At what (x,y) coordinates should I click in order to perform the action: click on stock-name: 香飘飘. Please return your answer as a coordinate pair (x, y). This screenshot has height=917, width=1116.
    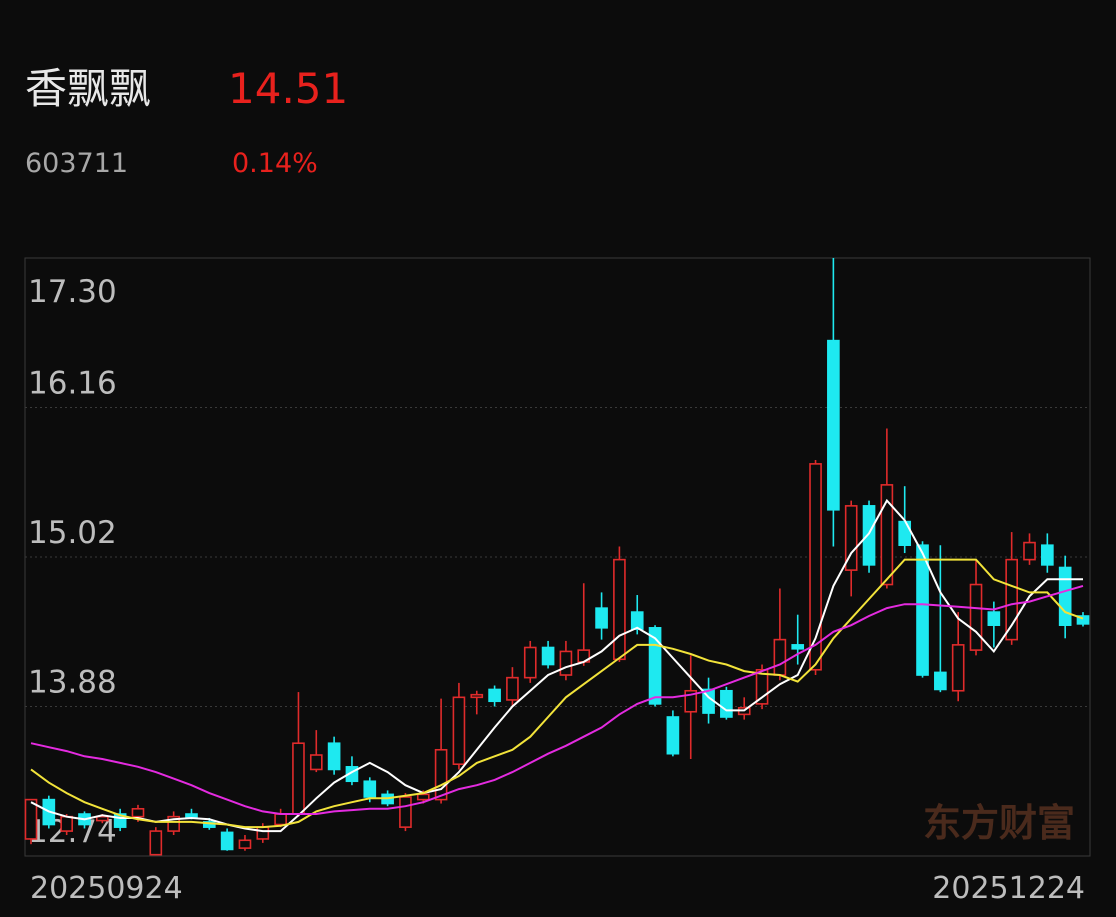
    Looking at the image, I should click on (88, 88).